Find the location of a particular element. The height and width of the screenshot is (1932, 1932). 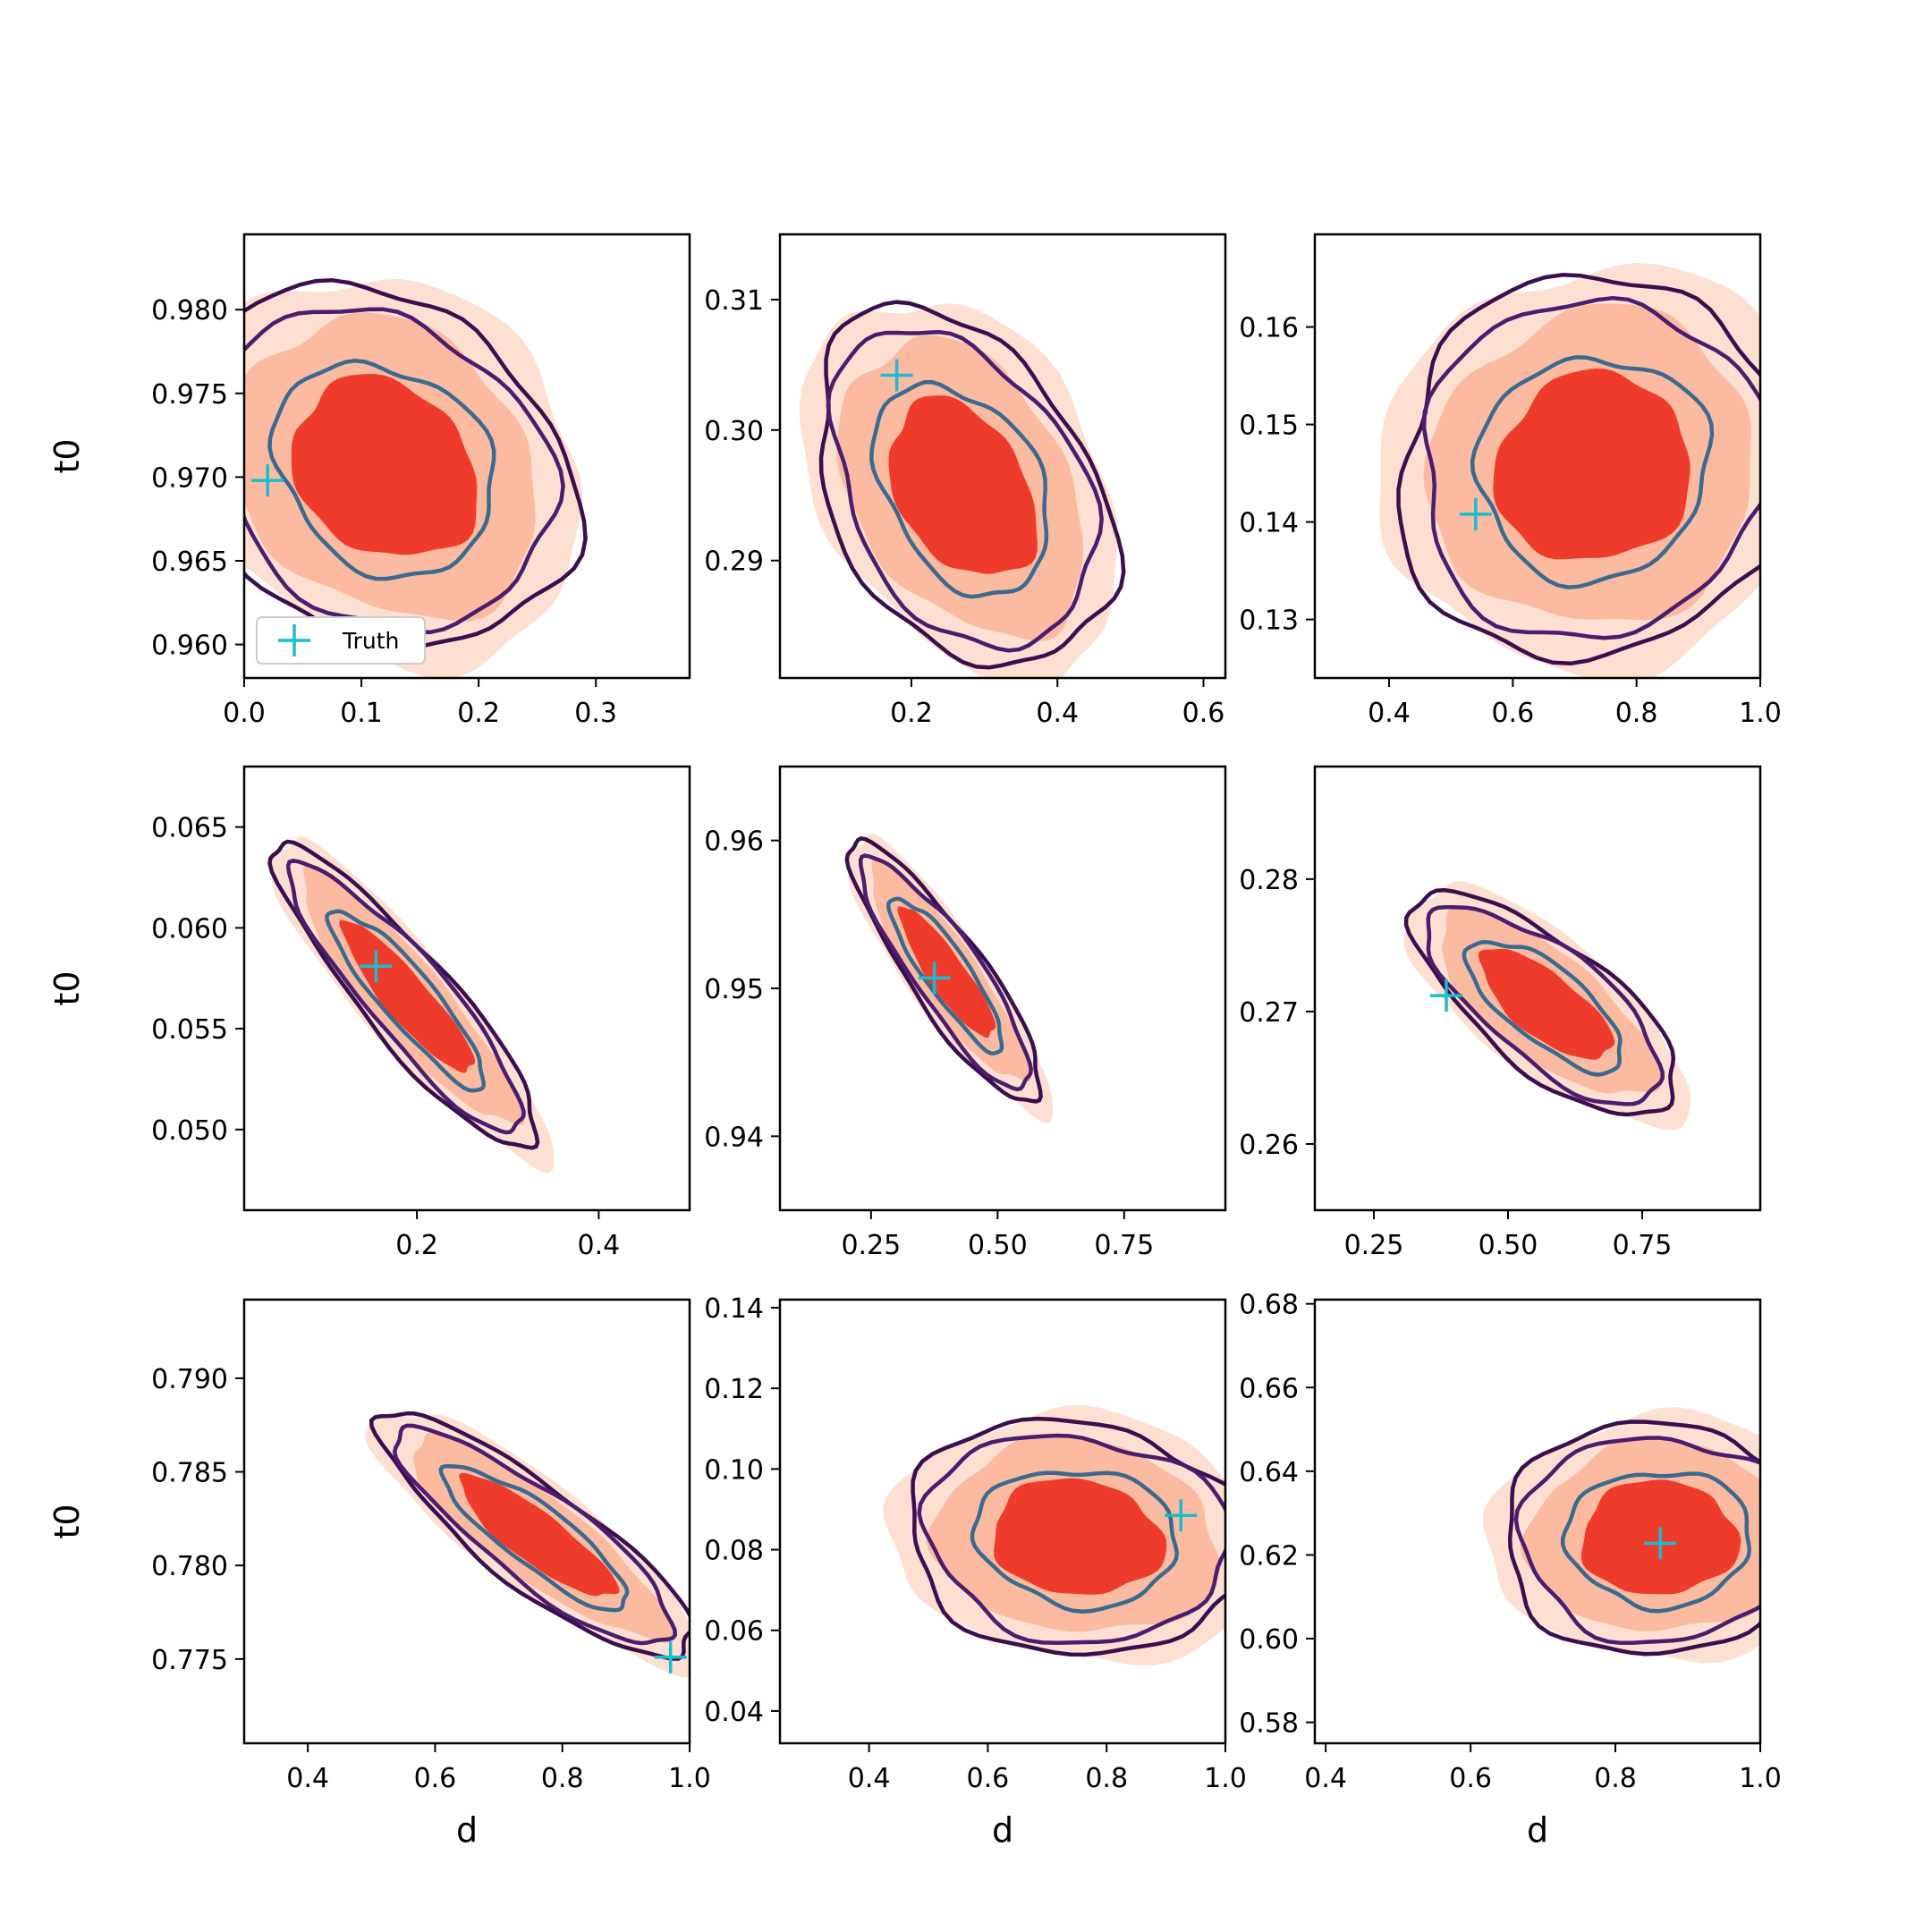

panel-row2-col2: 0.25 0.50 0.75 0.94 0.95 0.96 is located at coordinates (965, 1013).